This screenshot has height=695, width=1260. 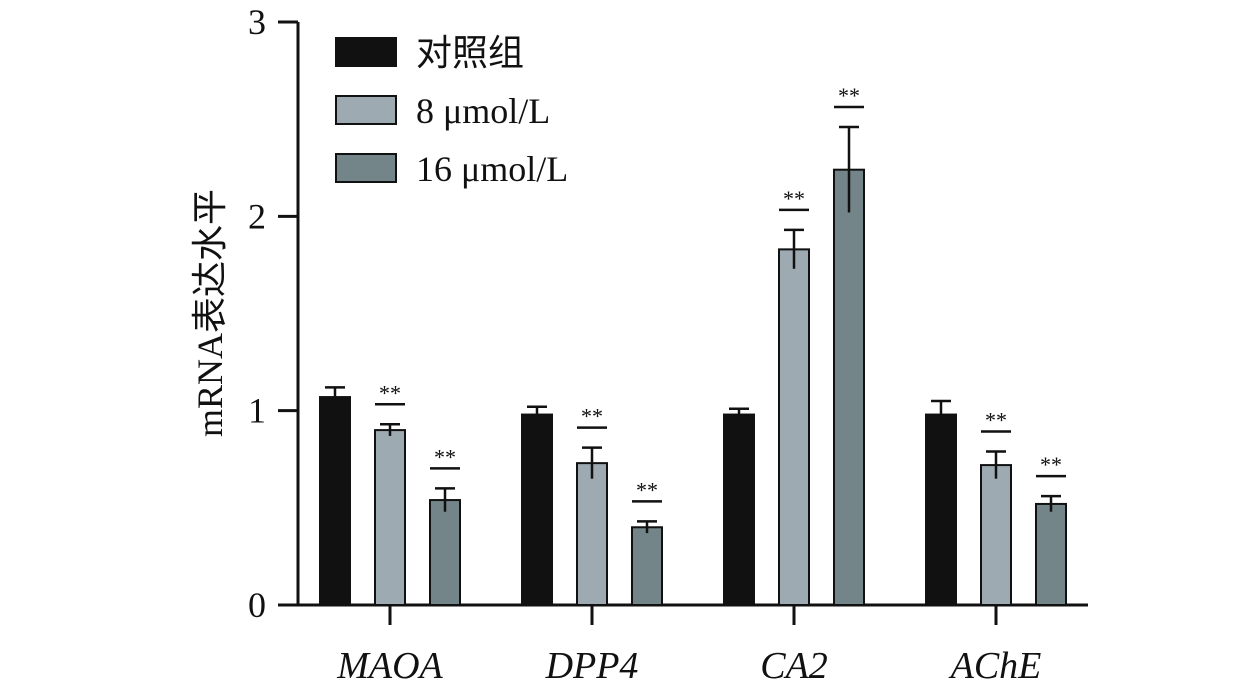 What do you see at coordinates (470, 53) in the screenshot?
I see `legend-label: 对照组` at bounding box center [470, 53].